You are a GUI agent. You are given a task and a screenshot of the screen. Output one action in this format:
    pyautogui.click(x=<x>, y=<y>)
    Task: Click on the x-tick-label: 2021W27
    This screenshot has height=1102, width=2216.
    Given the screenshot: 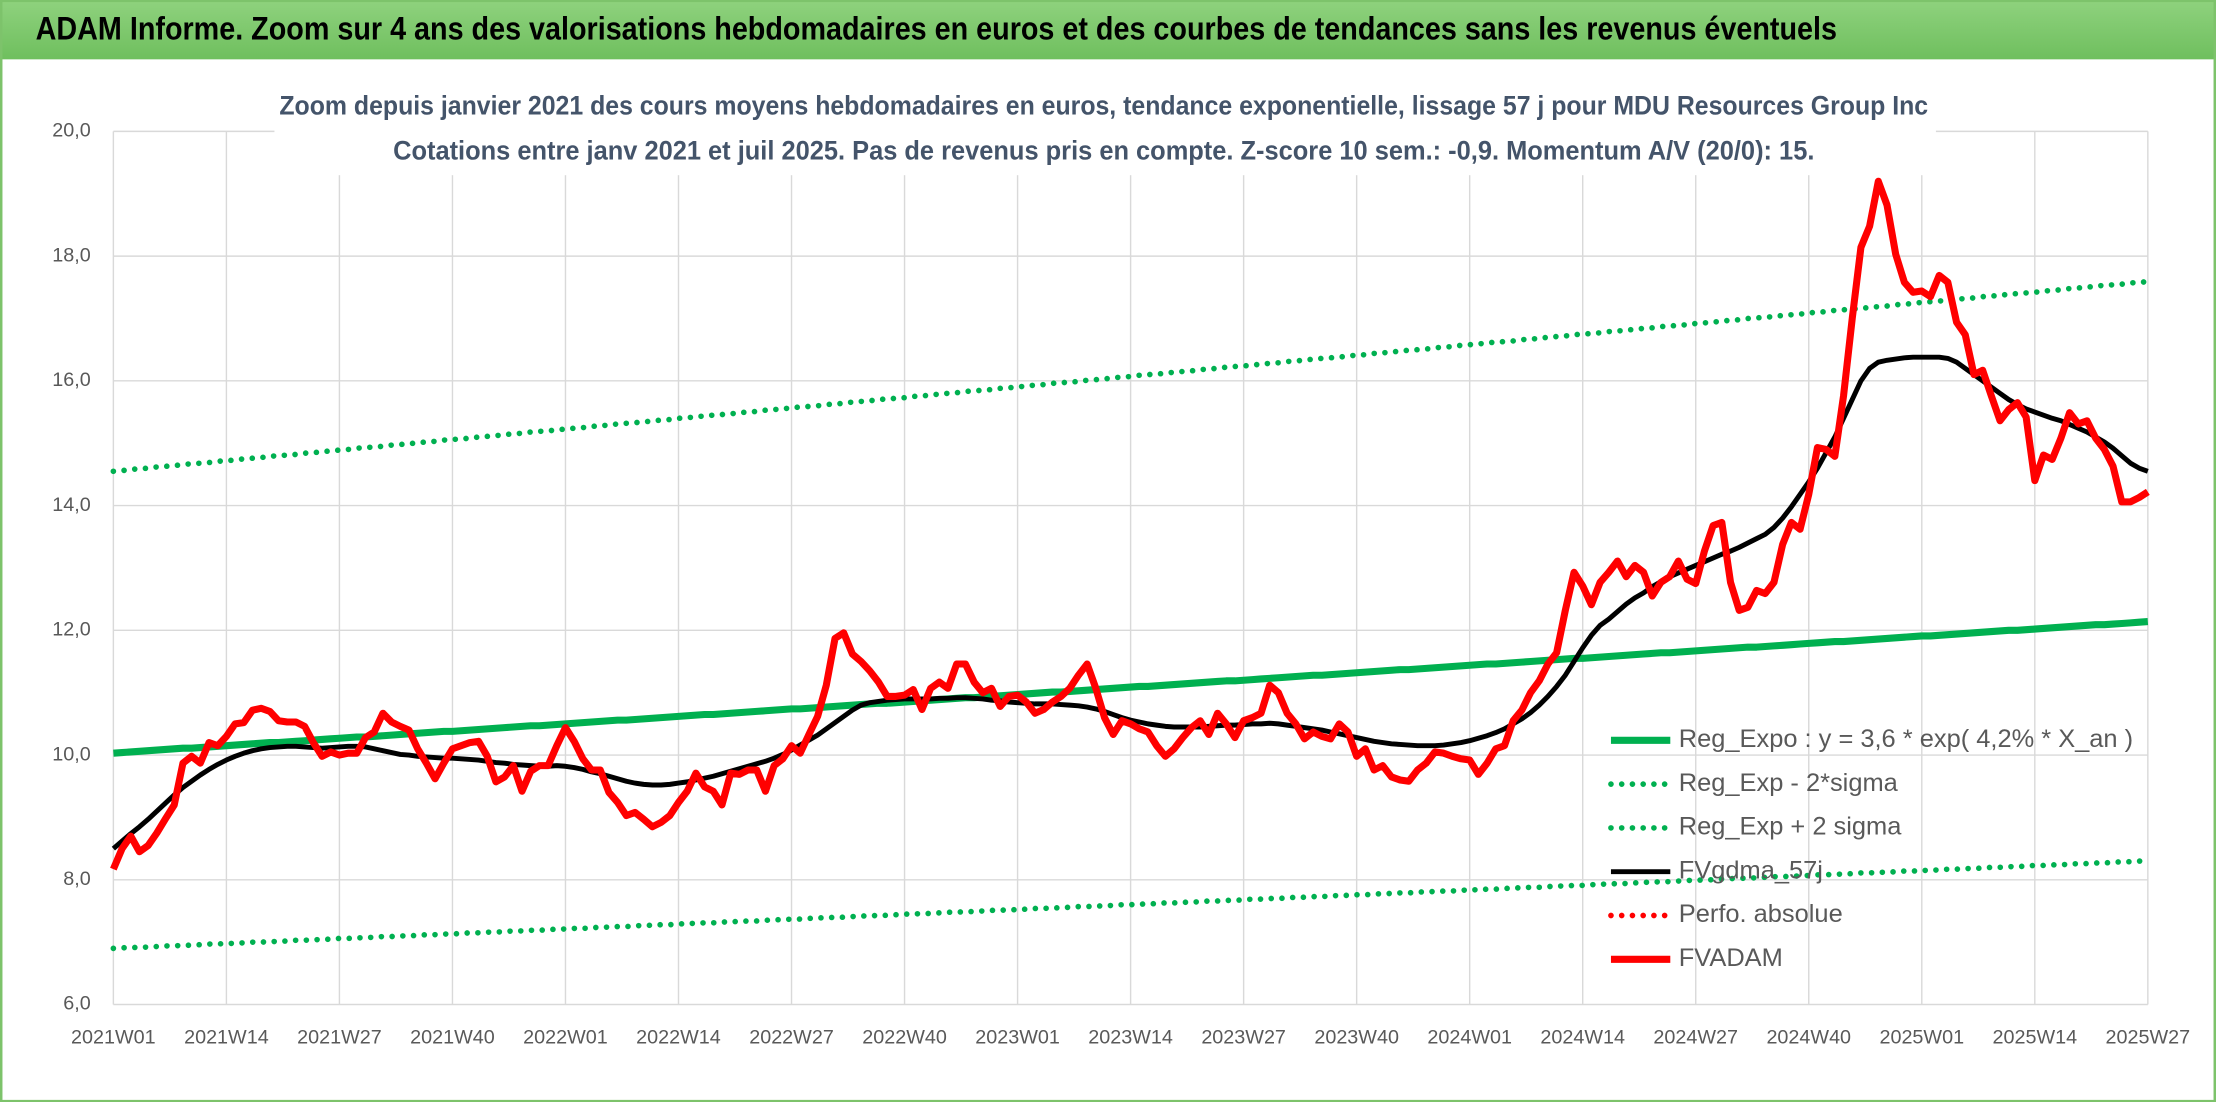 What is the action you would take?
    pyautogui.click(x=339, y=1038)
    